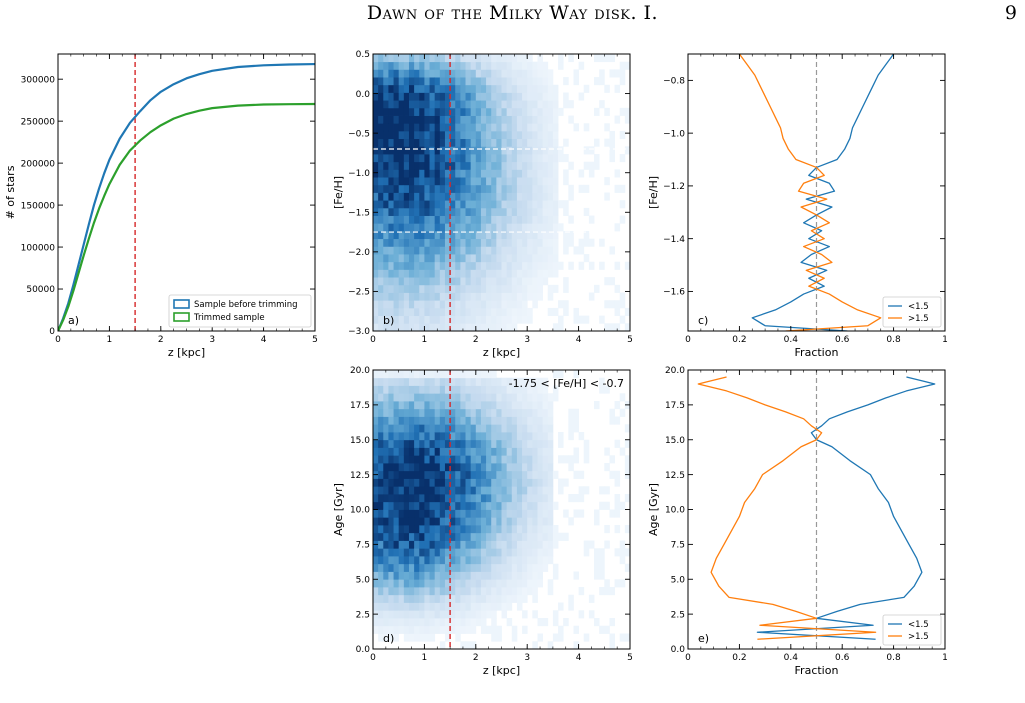 The width and height of the screenshot is (1025, 703). Describe the element at coordinates (678, 615) in the screenshot. I see `y-tick-label: 2.5` at that location.